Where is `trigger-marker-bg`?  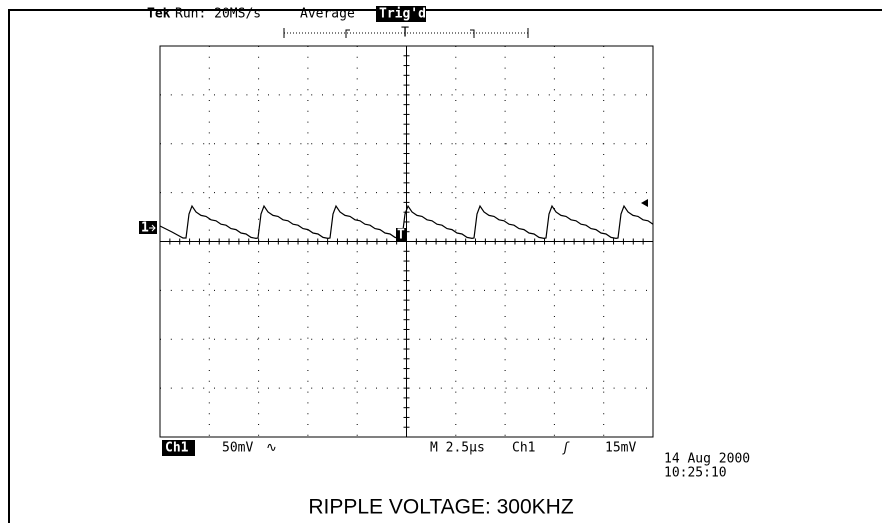
trigger-marker-bg is located at coordinates (401, 234).